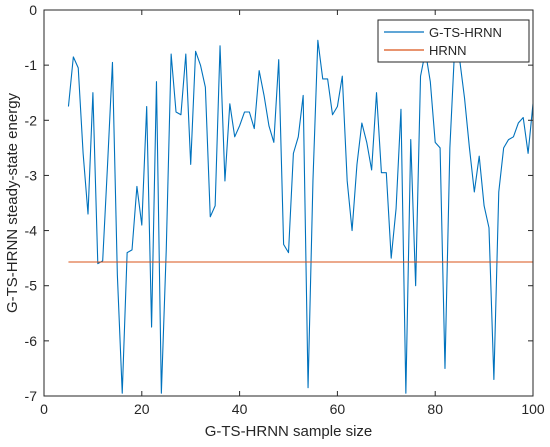 Image resolution: width=550 pixels, height=447 pixels. What do you see at coordinates (44, 409) in the screenshot?
I see `x-tick-label: 0` at bounding box center [44, 409].